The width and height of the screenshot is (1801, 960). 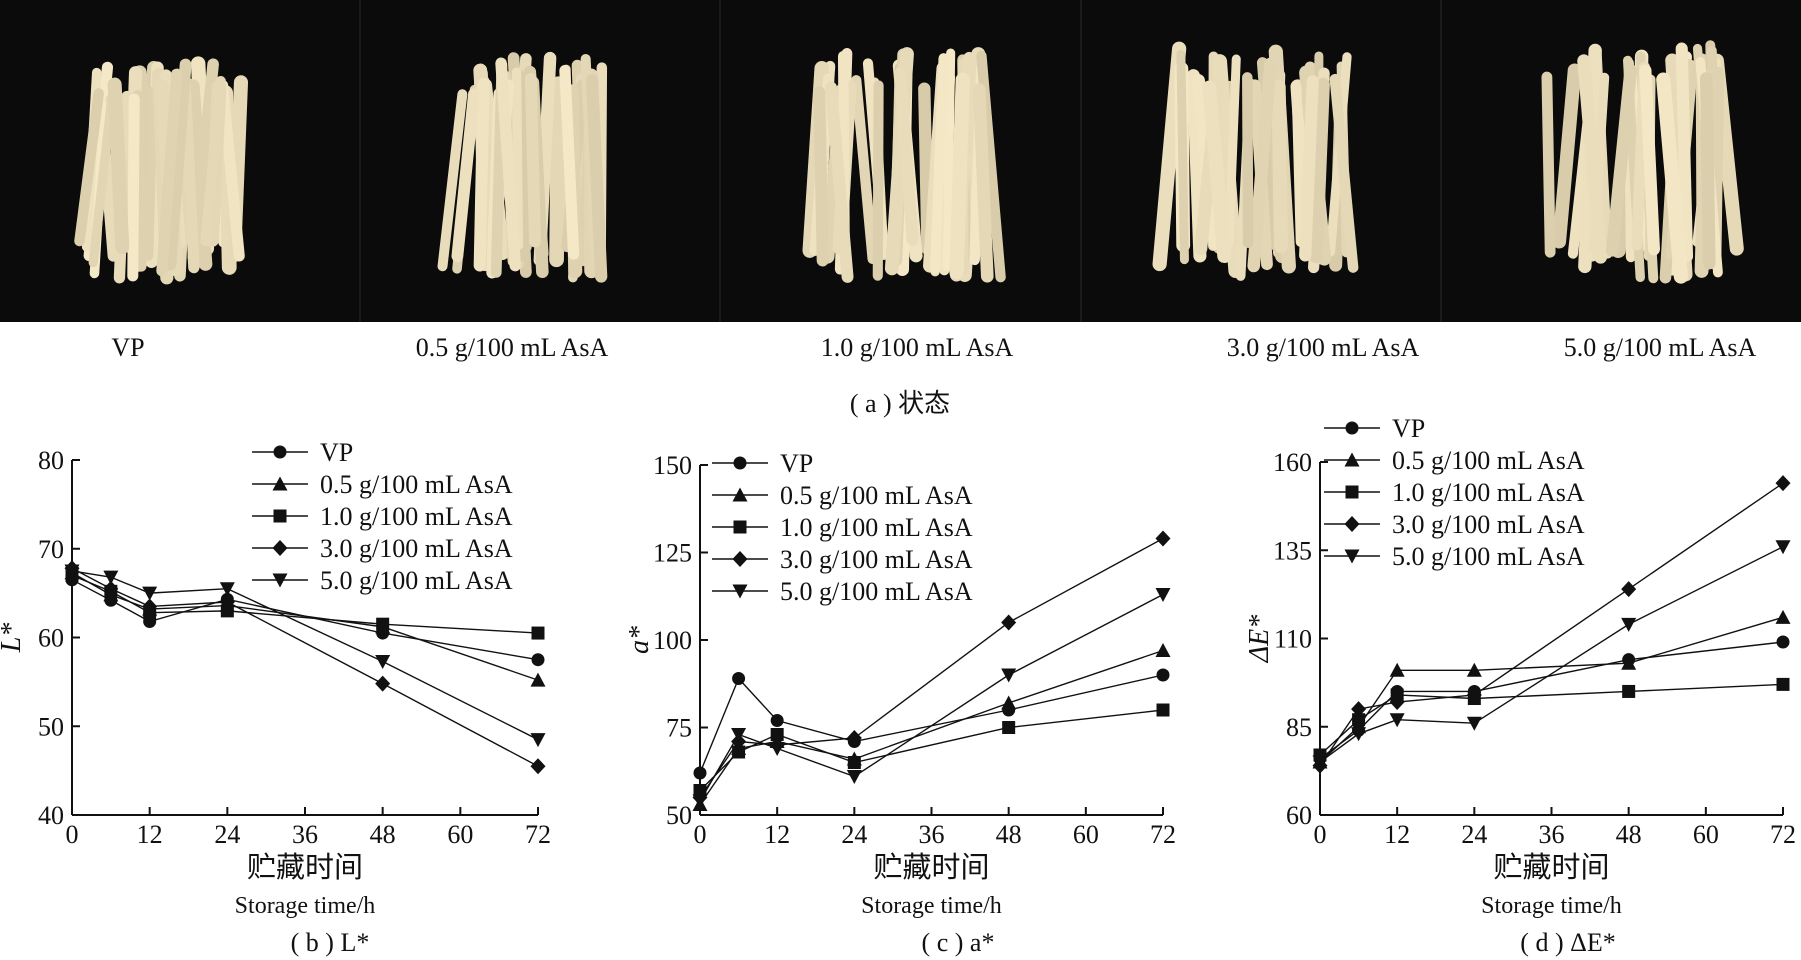 I want to click on photo-label-3-0: 3.0 g/100 mL AsA, so click(x=1323, y=347).